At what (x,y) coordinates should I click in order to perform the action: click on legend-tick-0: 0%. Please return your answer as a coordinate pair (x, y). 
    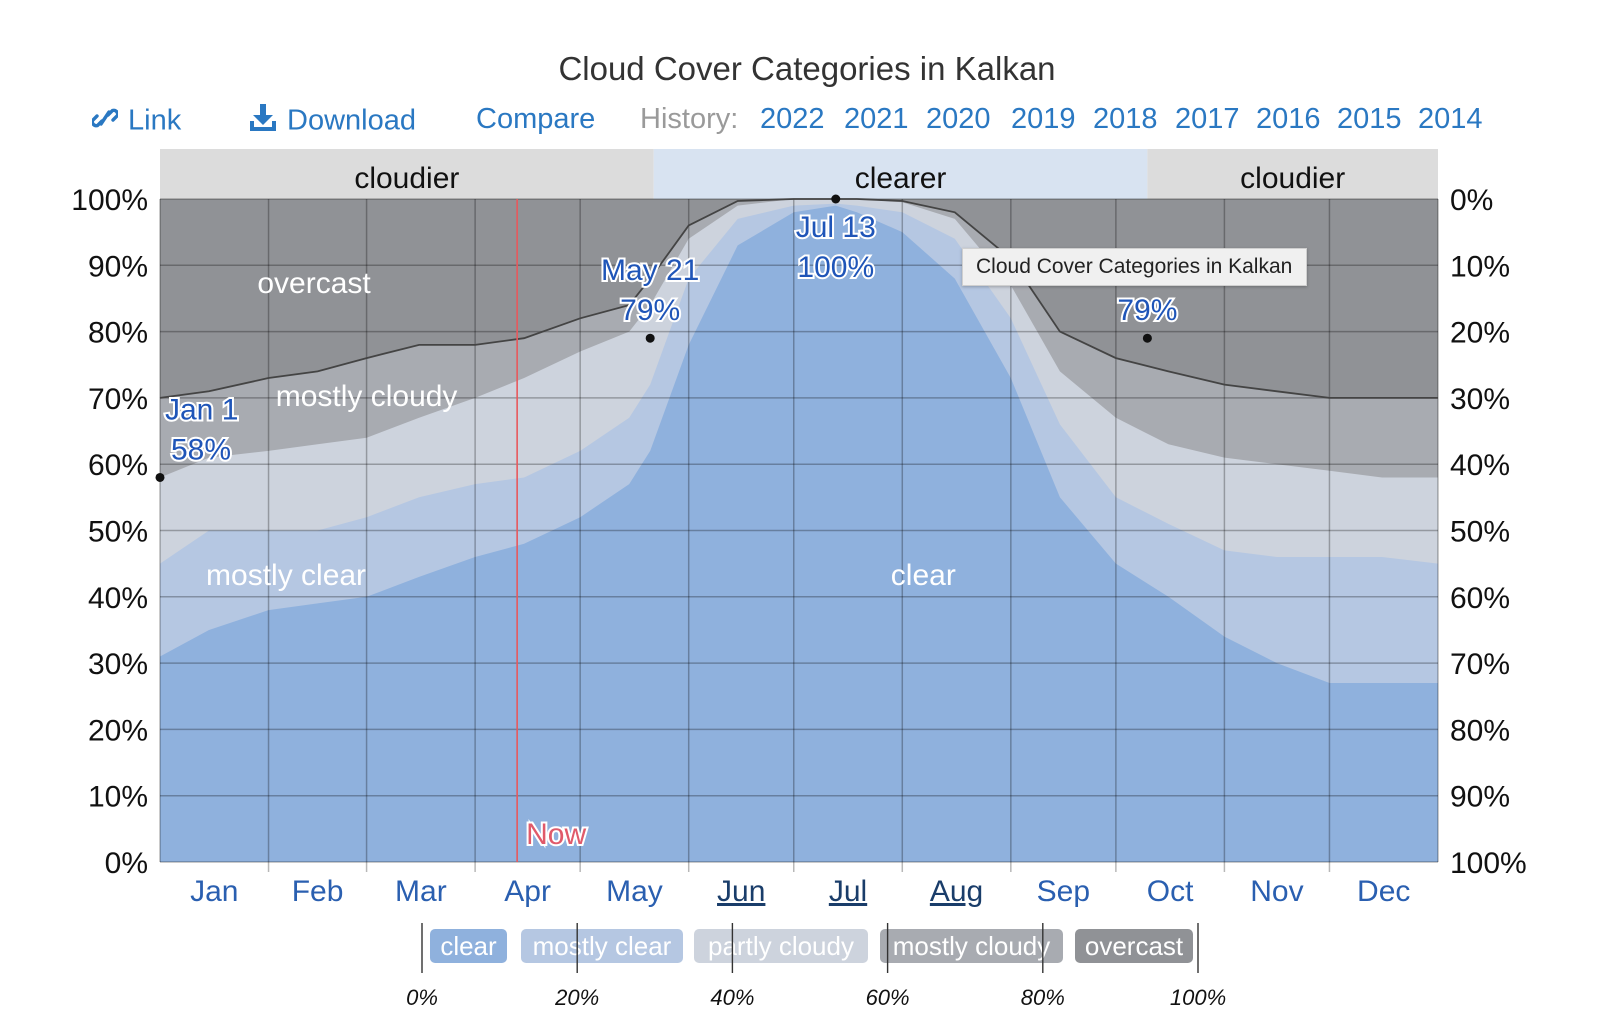
    Looking at the image, I should click on (422, 997).